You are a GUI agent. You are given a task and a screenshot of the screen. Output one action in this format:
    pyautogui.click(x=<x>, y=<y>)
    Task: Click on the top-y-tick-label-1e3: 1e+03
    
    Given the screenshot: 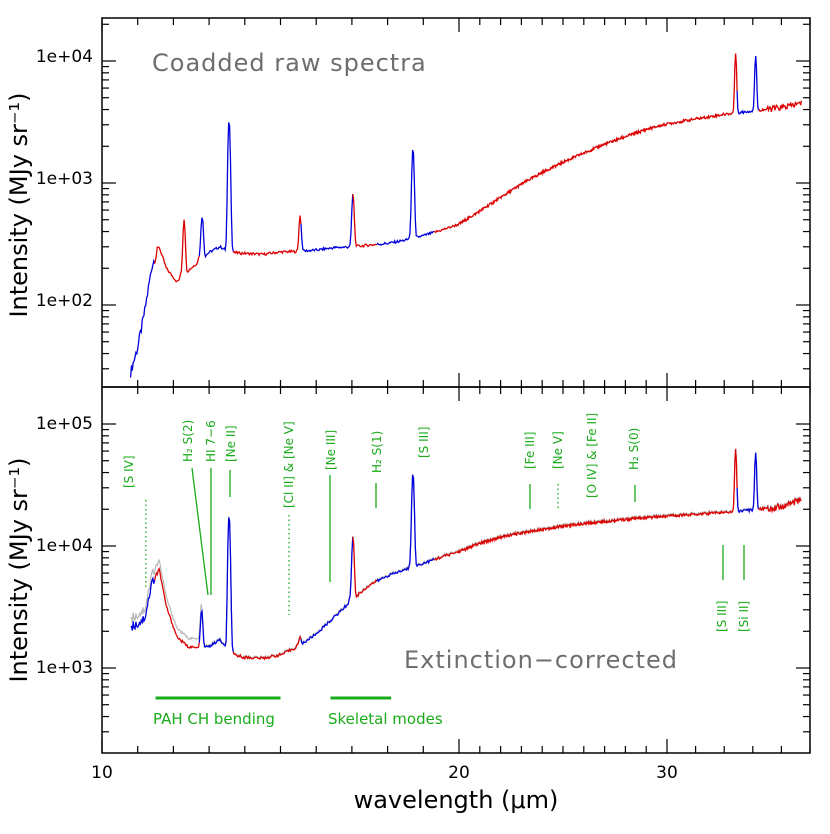 What is the action you would take?
    pyautogui.click(x=64, y=179)
    